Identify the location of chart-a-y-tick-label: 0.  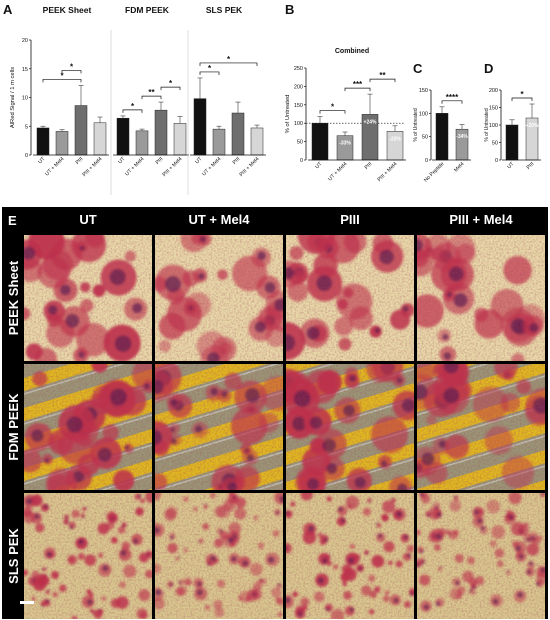
(26, 156).